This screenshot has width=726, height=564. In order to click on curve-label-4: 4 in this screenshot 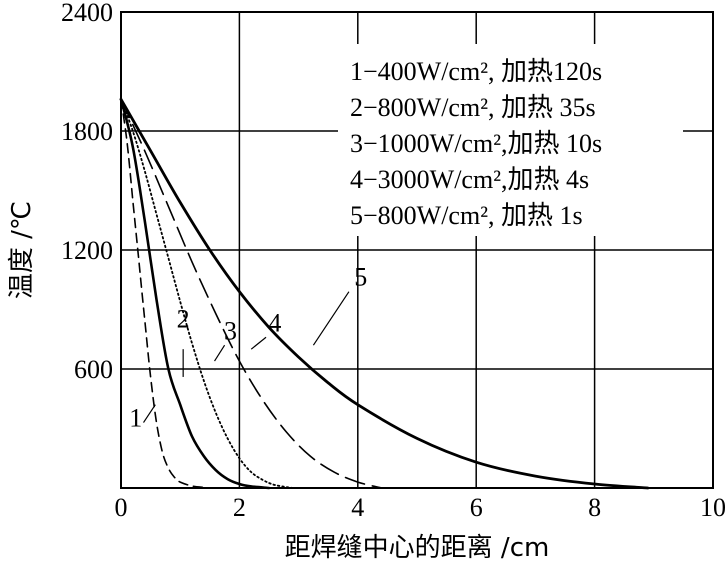, I will do `click(274, 322)`.